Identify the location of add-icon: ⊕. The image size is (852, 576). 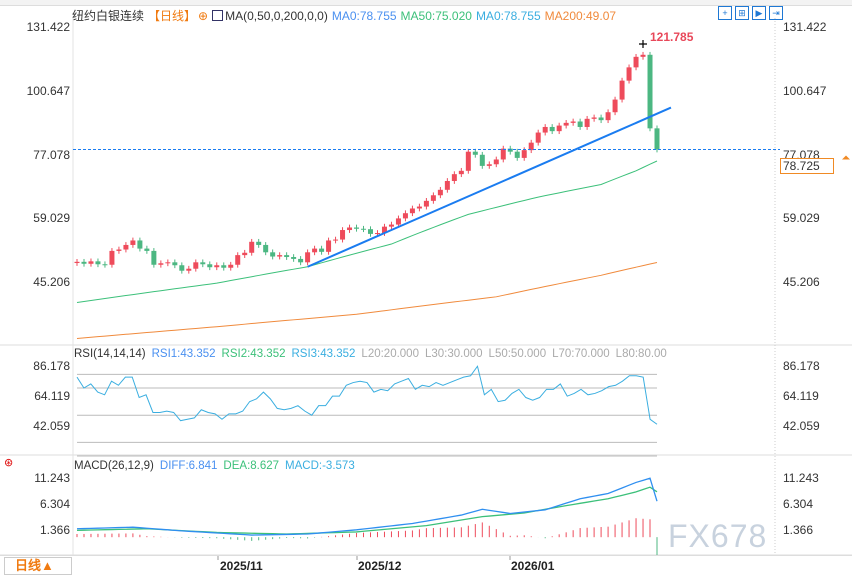
(203, 16).